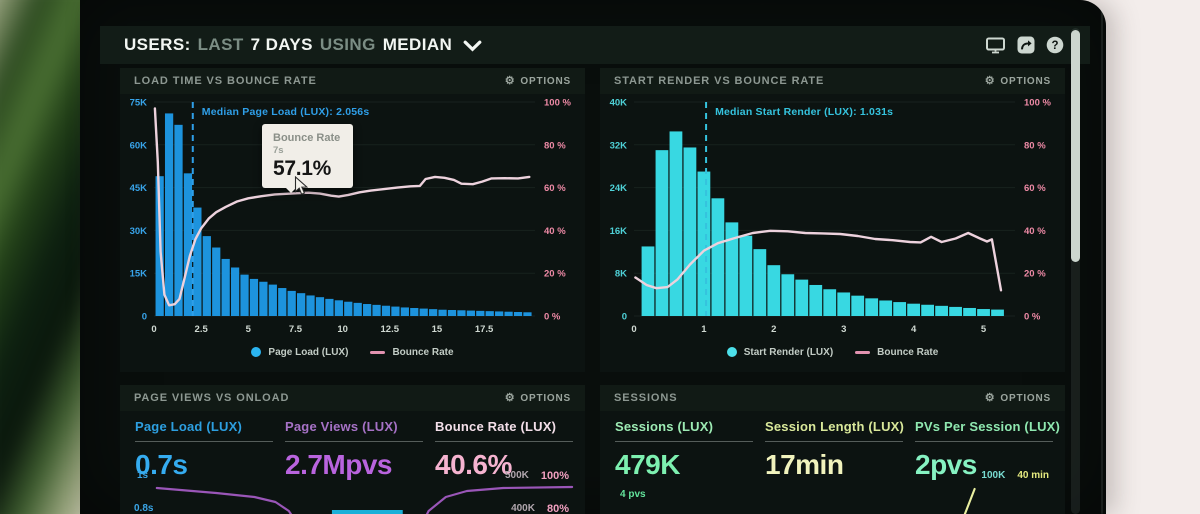  I want to click on svg-text: 32K, so click(619, 145).